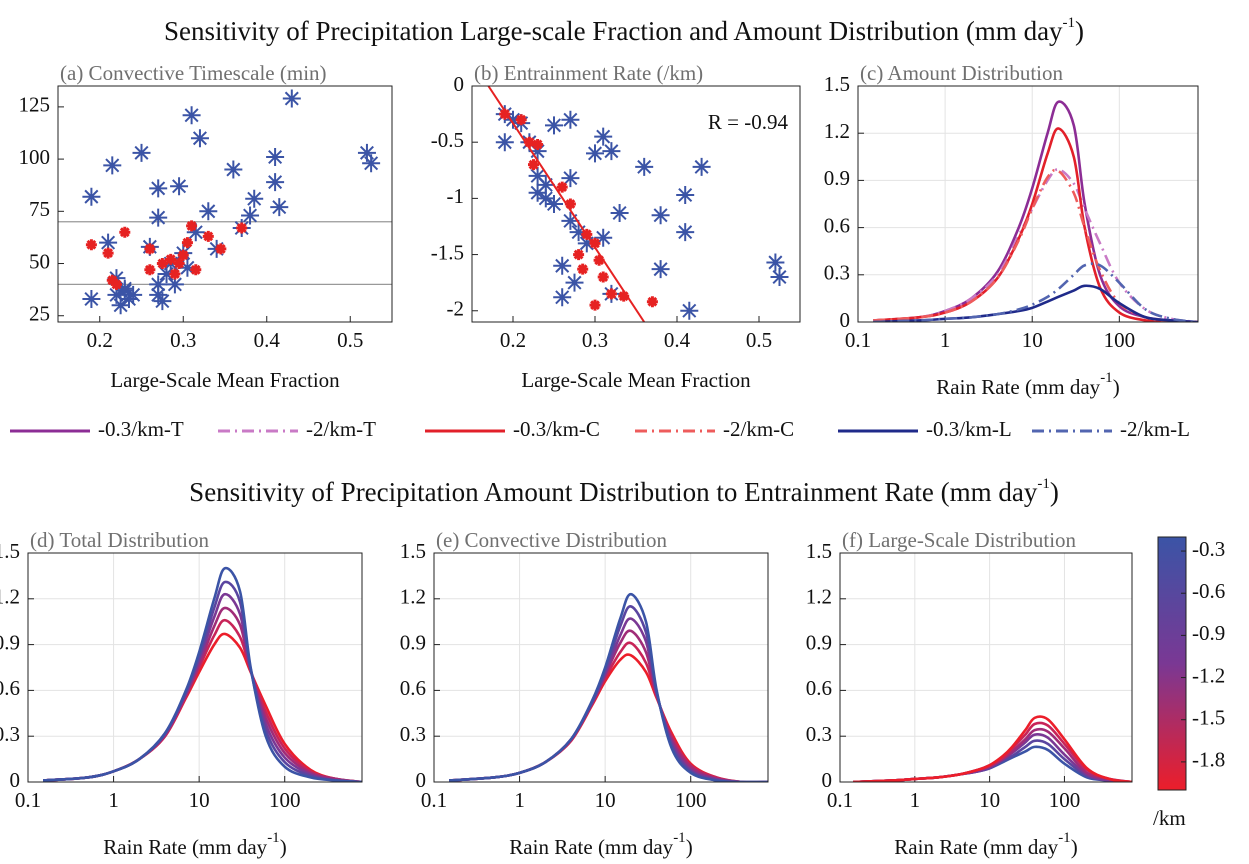  What do you see at coordinates (1054, 492) in the screenshot?
I see `title-tail: )` at bounding box center [1054, 492].